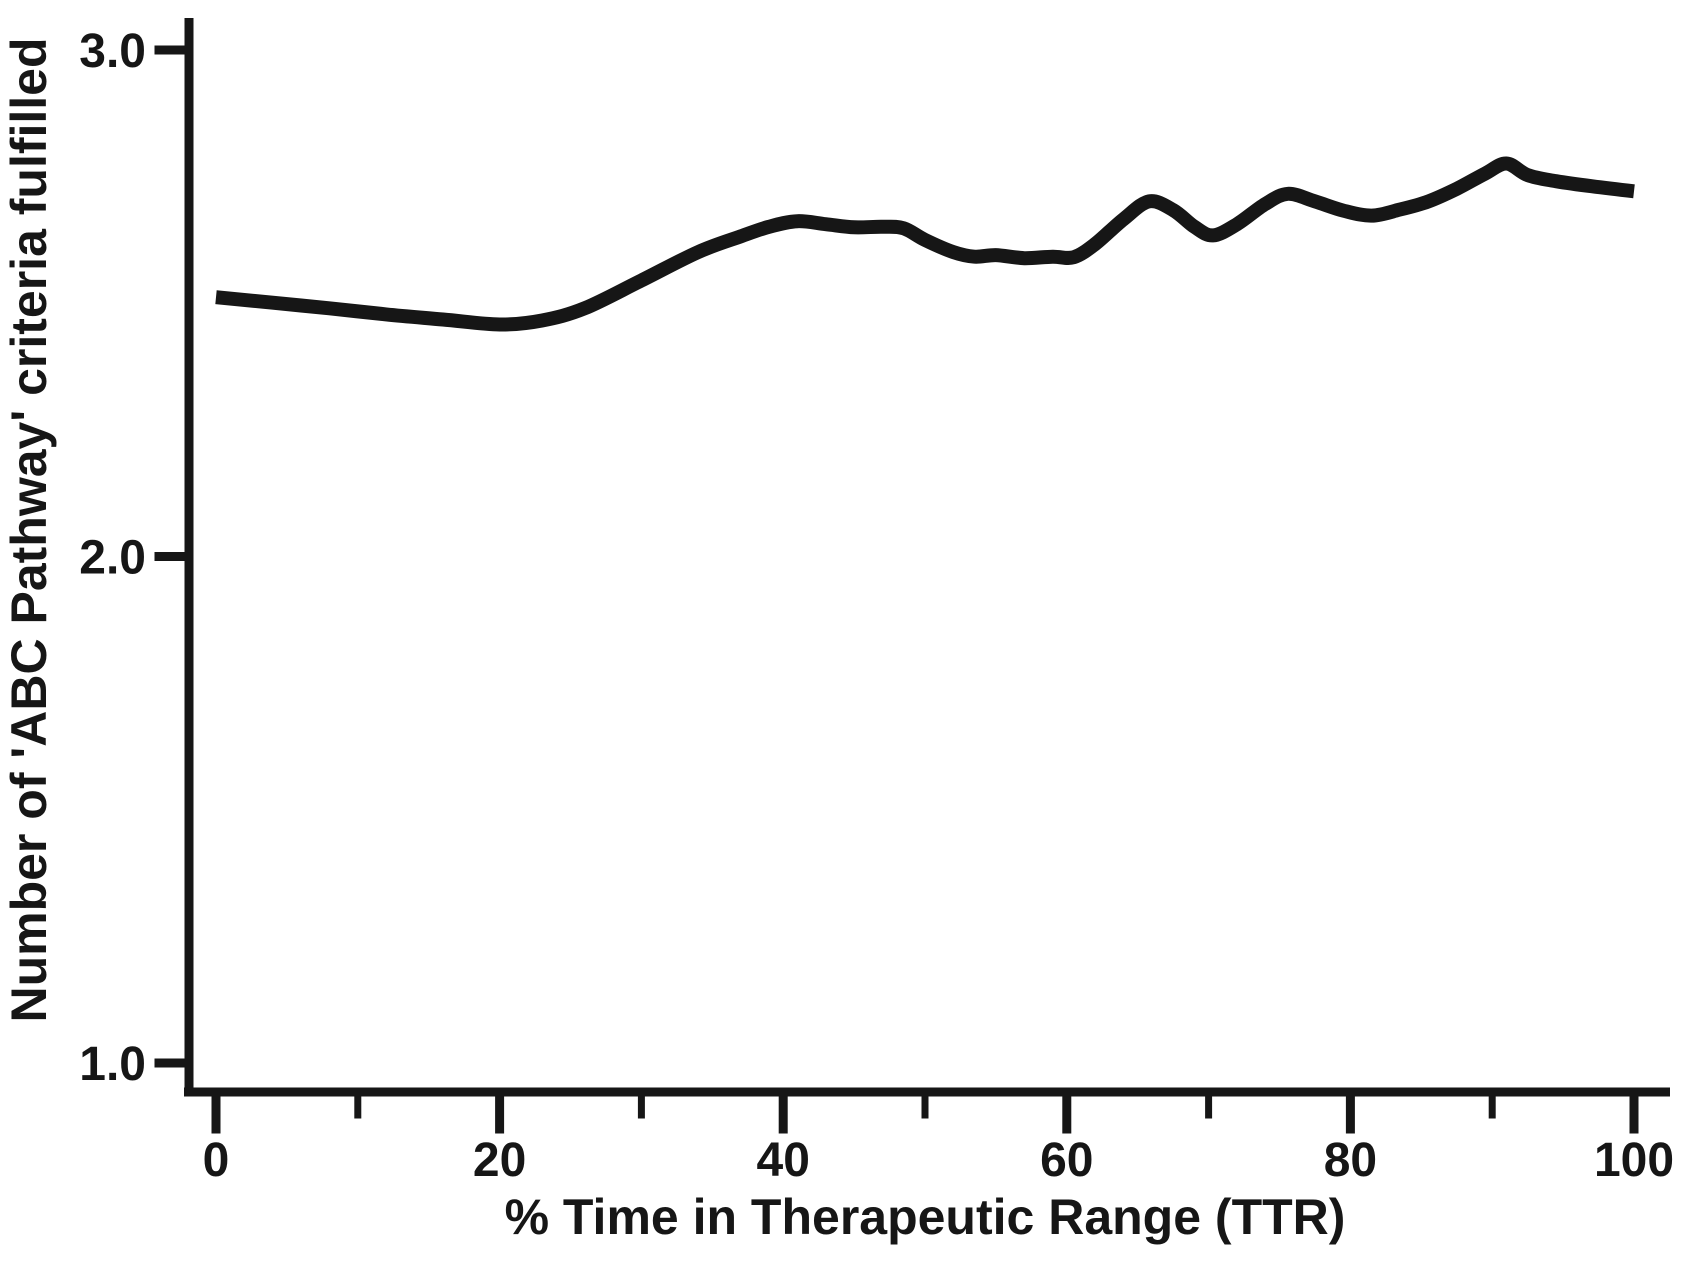  I want to click on series-layer, so click(925, 244).